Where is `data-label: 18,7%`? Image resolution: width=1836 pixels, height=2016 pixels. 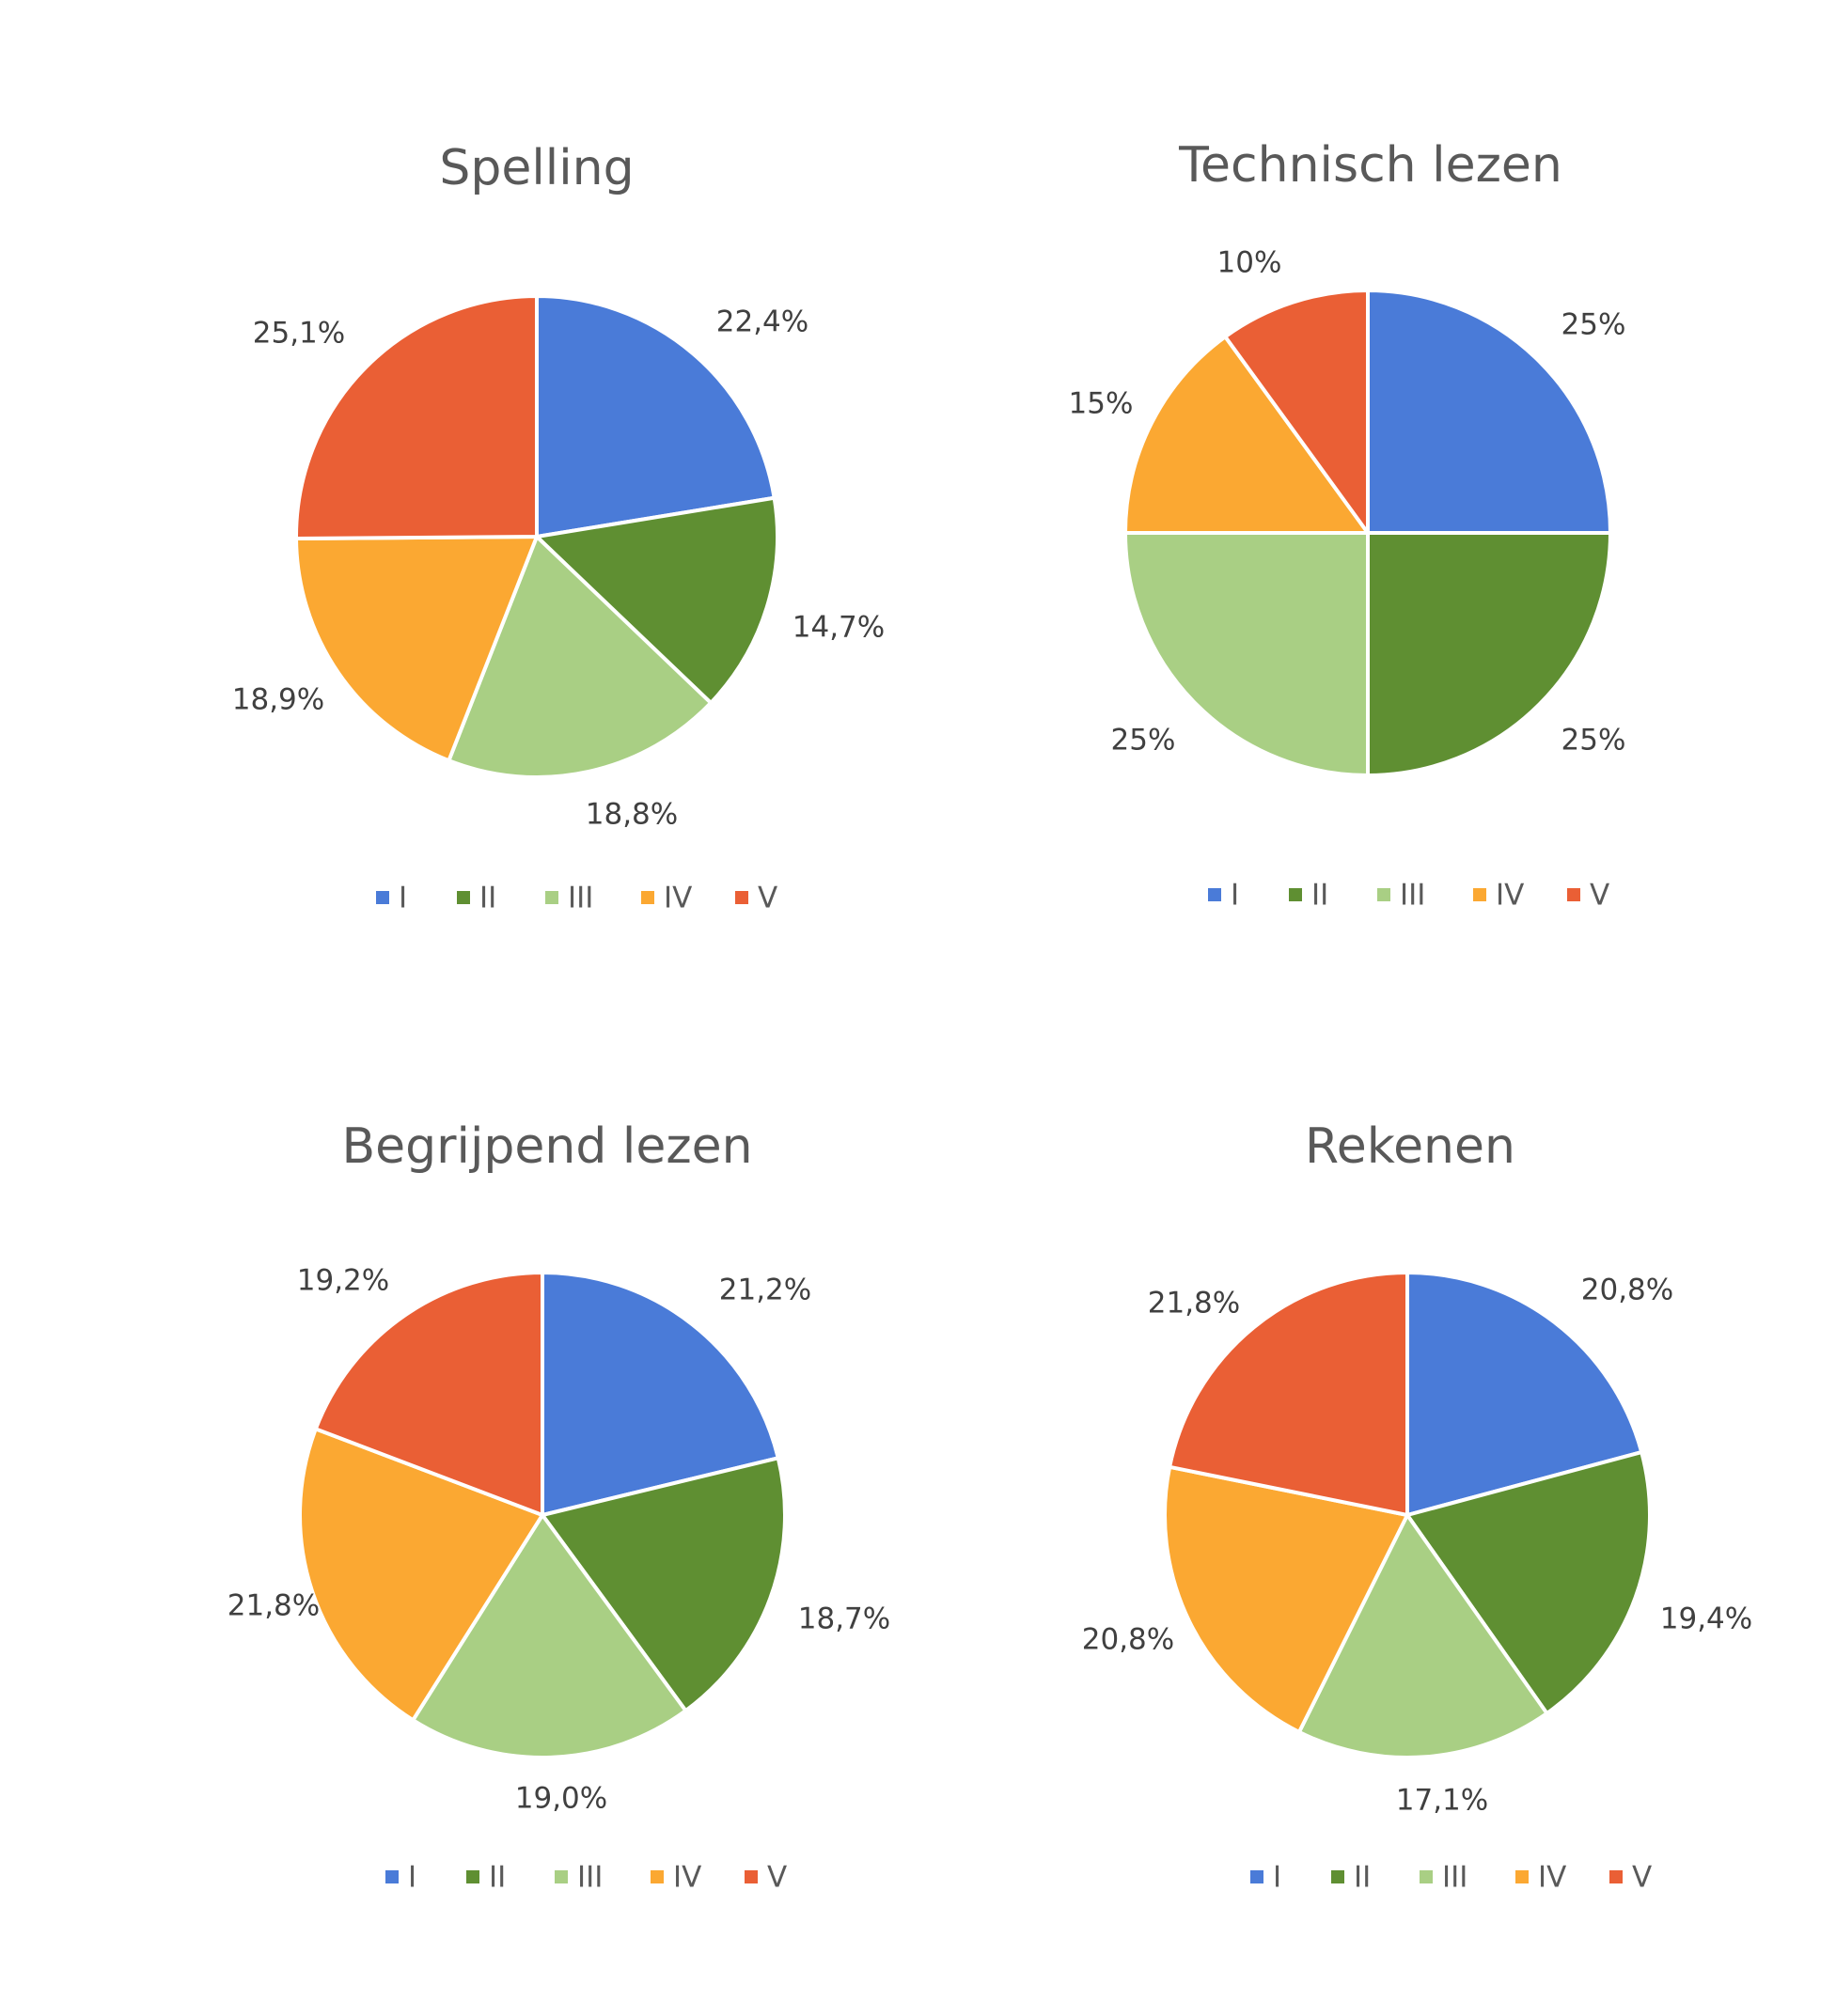
data-label: 18,7% is located at coordinates (844, 1619).